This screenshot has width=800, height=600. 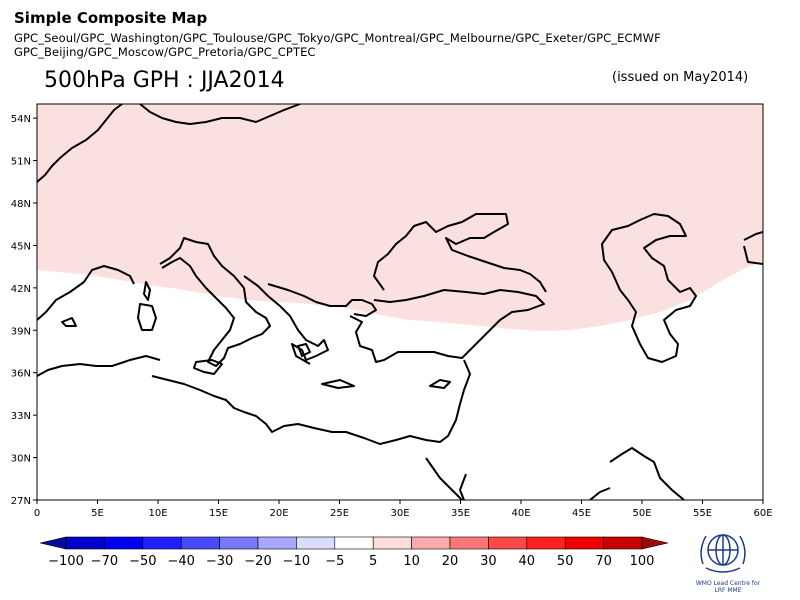 What do you see at coordinates (104, 561) in the screenshot?
I see `colorbar-label: −70` at bounding box center [104, 561].